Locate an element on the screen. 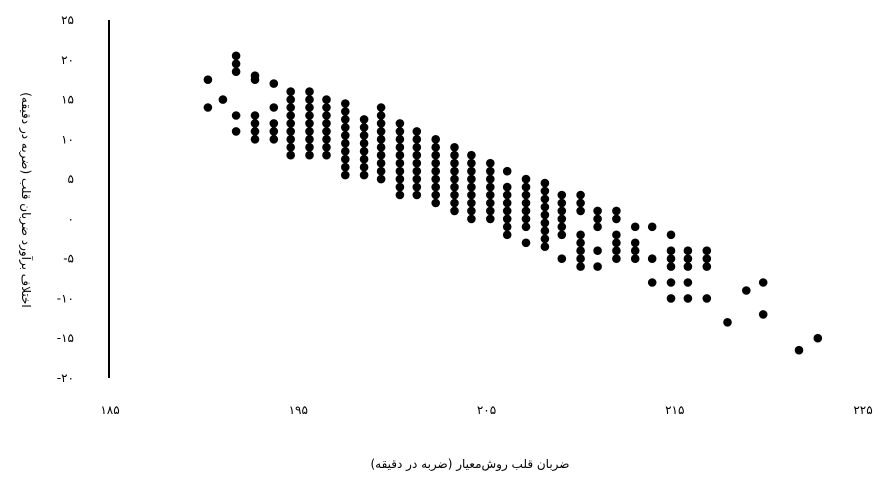  y-tick-label: -۵ is located at coordinates (68, 259).